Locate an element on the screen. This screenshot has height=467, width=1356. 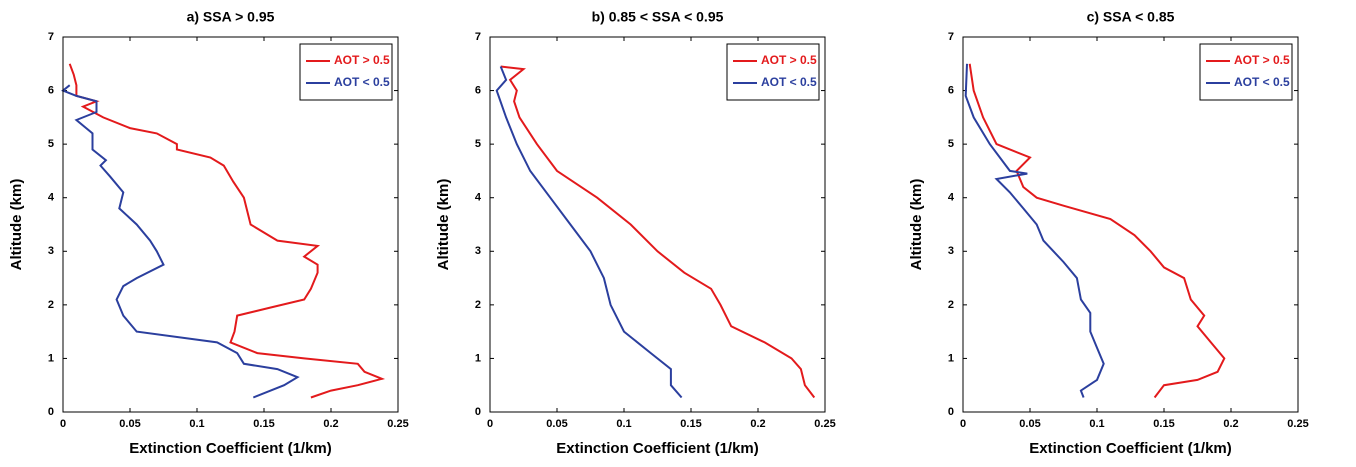
chart-title: a) SSA > 0.95 is located at coordinates (231, 17).